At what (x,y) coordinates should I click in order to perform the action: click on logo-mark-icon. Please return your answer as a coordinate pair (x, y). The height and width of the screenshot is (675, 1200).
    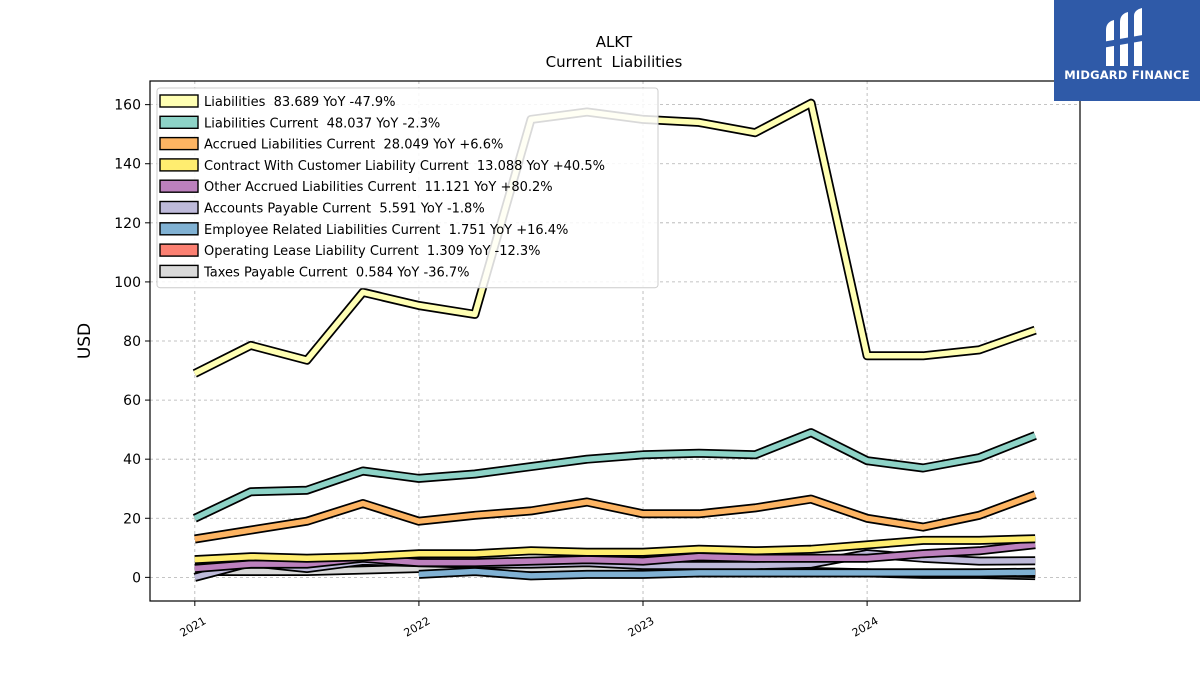
    Looking at the image, I should click on (1125, 37).